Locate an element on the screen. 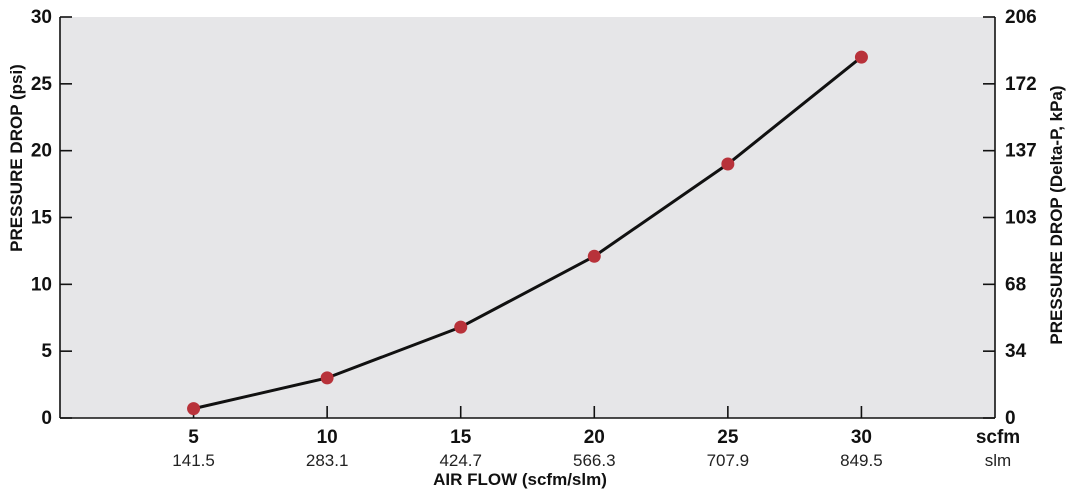 This screenshot has width=1071, height=491. x-tick-label-secondary: 141.5 is located at coordinates (193, 460).